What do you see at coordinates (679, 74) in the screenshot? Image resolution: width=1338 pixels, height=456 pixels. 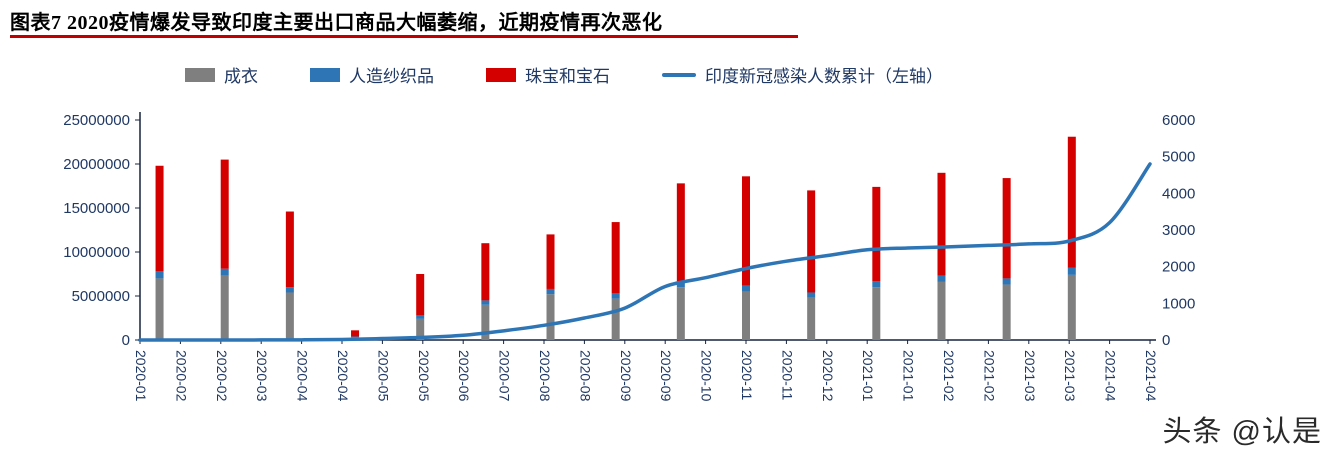 I see `covid-line-swatch-icon` at bounding box center [679, 74].